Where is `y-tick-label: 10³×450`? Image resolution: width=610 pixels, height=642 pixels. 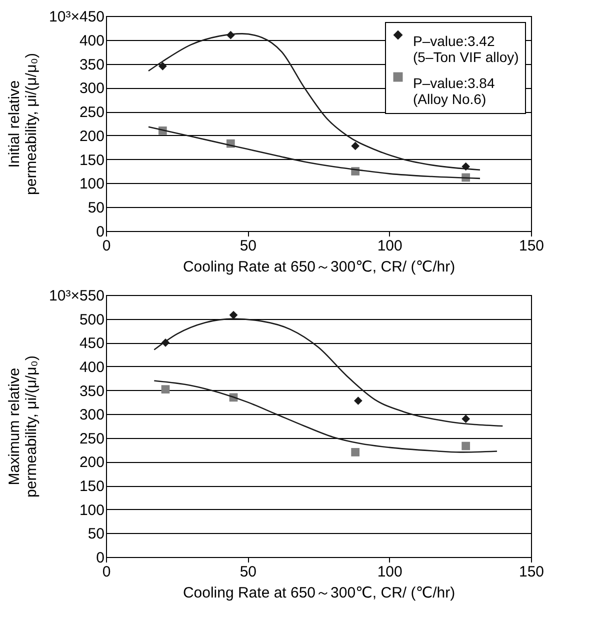
y-tick-label: 10³×450 is located at coordinates (76, 17).